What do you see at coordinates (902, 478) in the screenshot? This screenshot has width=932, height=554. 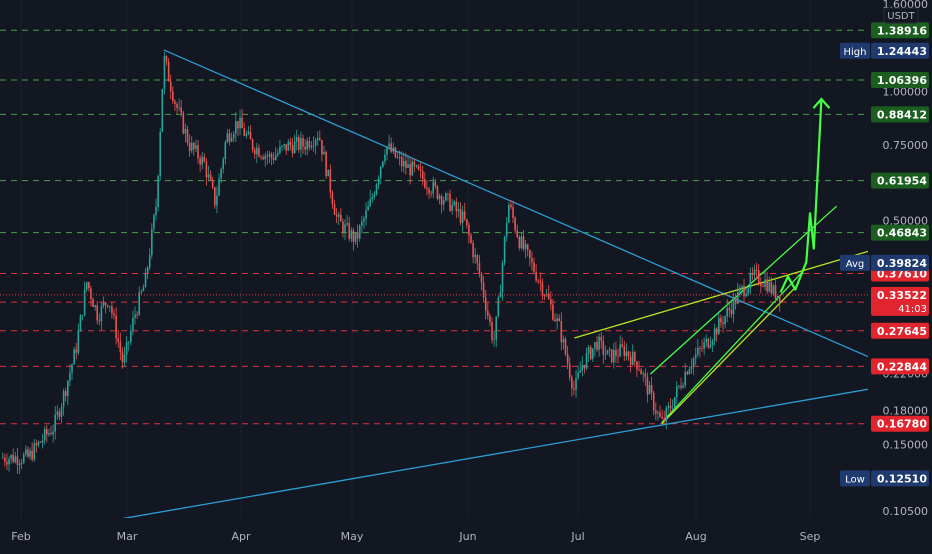 I see `marker-value: 0.12510` at bounding box center [902, 478].